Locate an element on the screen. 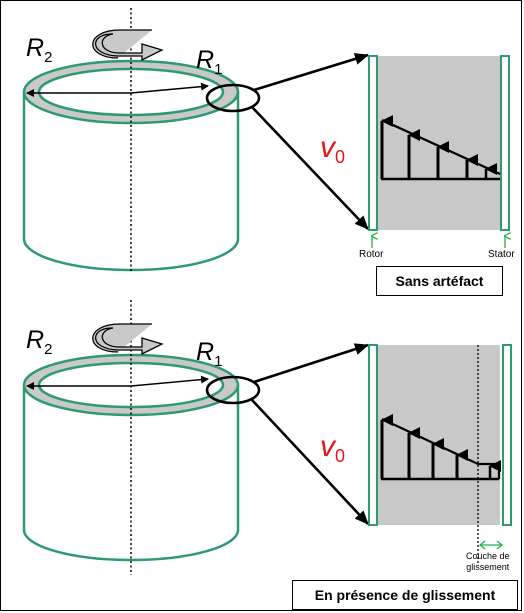  bottom-cylinder-bottom is located at coordinates (131, 545).